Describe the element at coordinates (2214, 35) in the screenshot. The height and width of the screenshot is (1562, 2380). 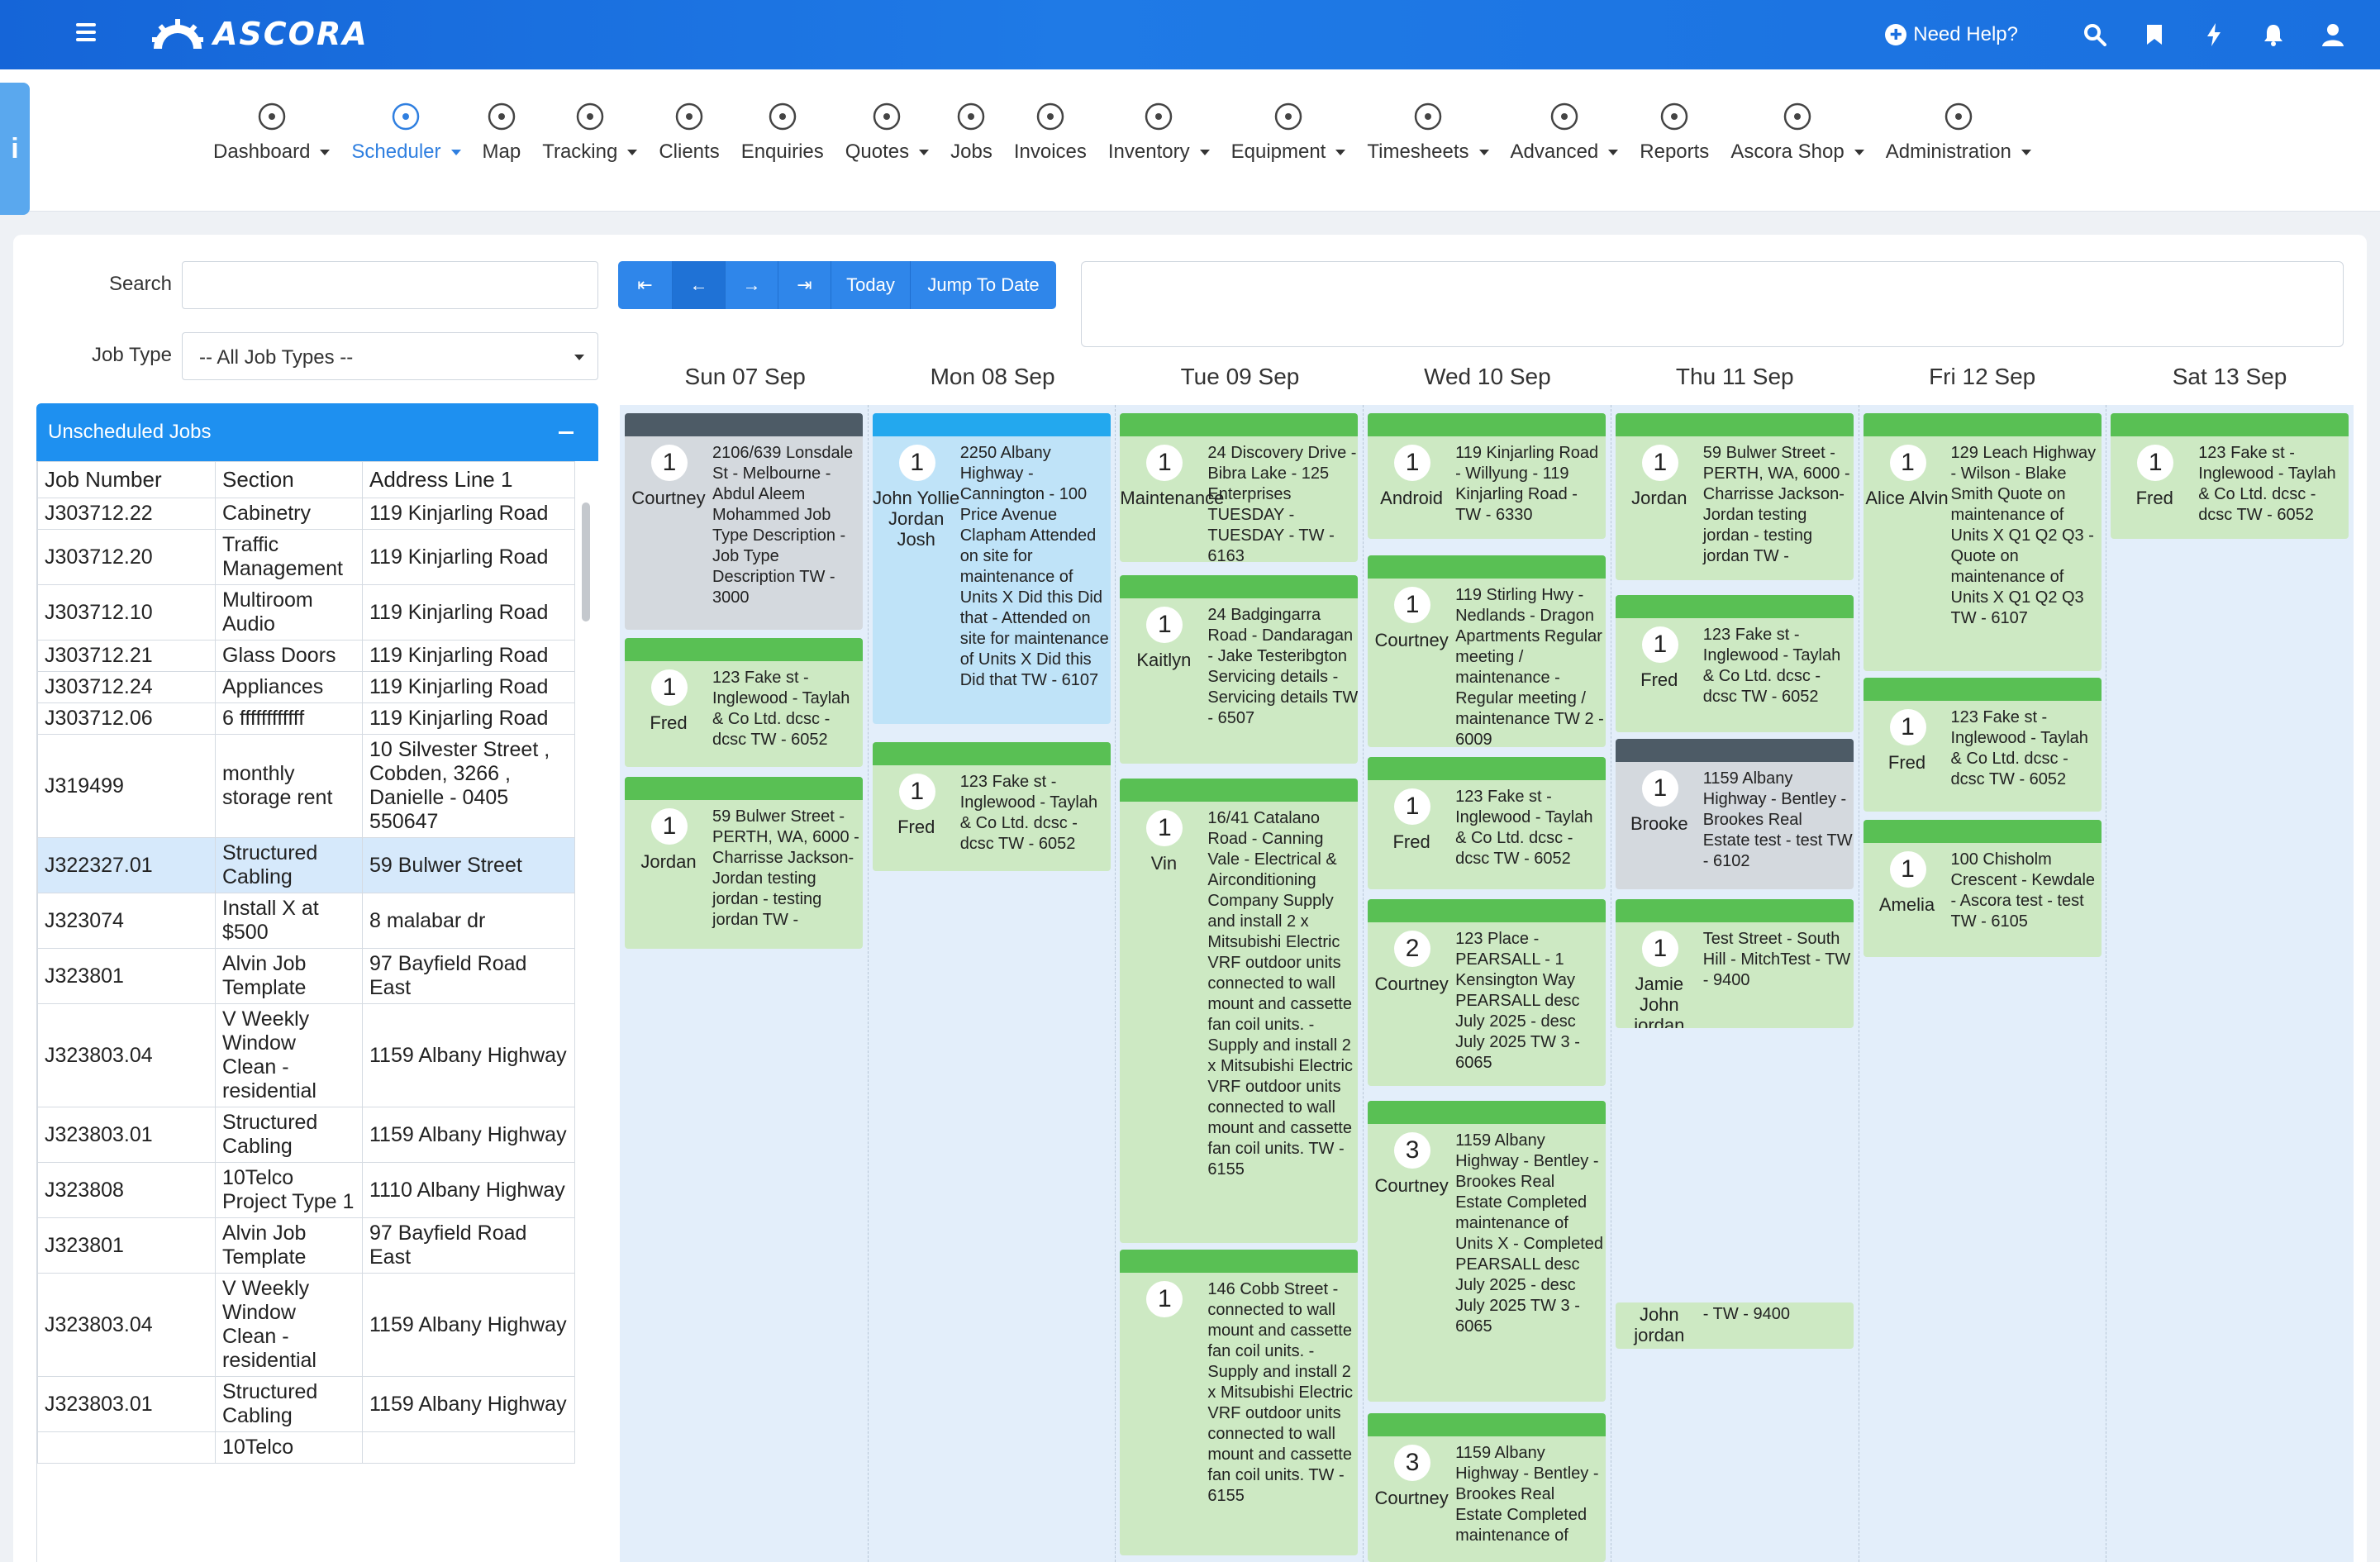
I see `lightning-icon` at that location.